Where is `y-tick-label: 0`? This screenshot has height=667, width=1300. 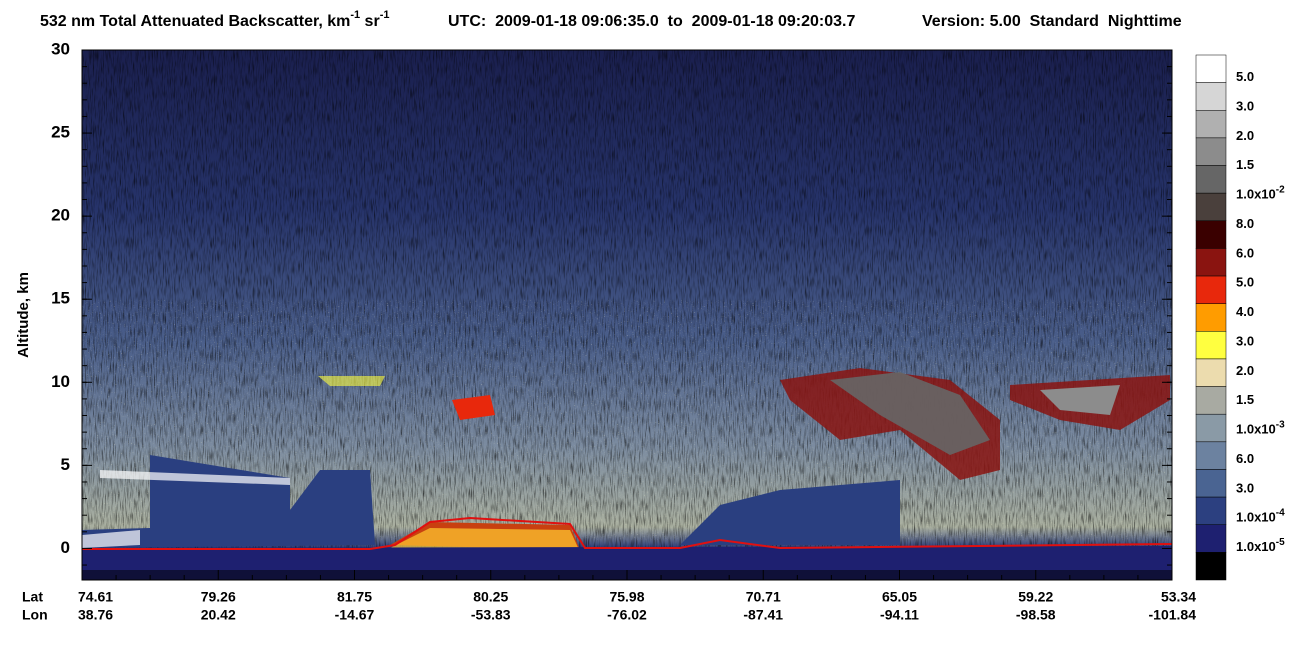
y-tick-label: 0 is located at coordinates (65, 547).